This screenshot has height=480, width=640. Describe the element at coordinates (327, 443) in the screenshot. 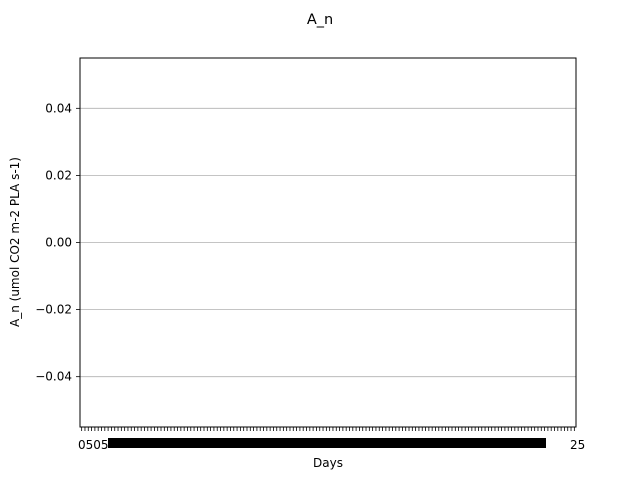

I see `overlapping-x-tick-labels` at that location.